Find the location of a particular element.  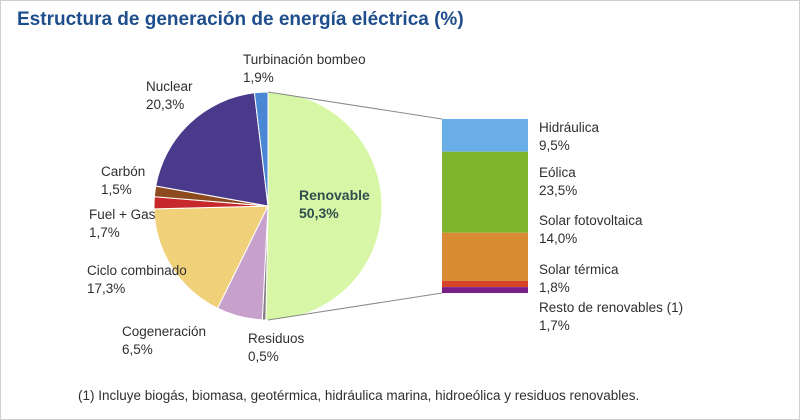

slice-carbon-value: 1,5% is located at coordinates (116, 189).